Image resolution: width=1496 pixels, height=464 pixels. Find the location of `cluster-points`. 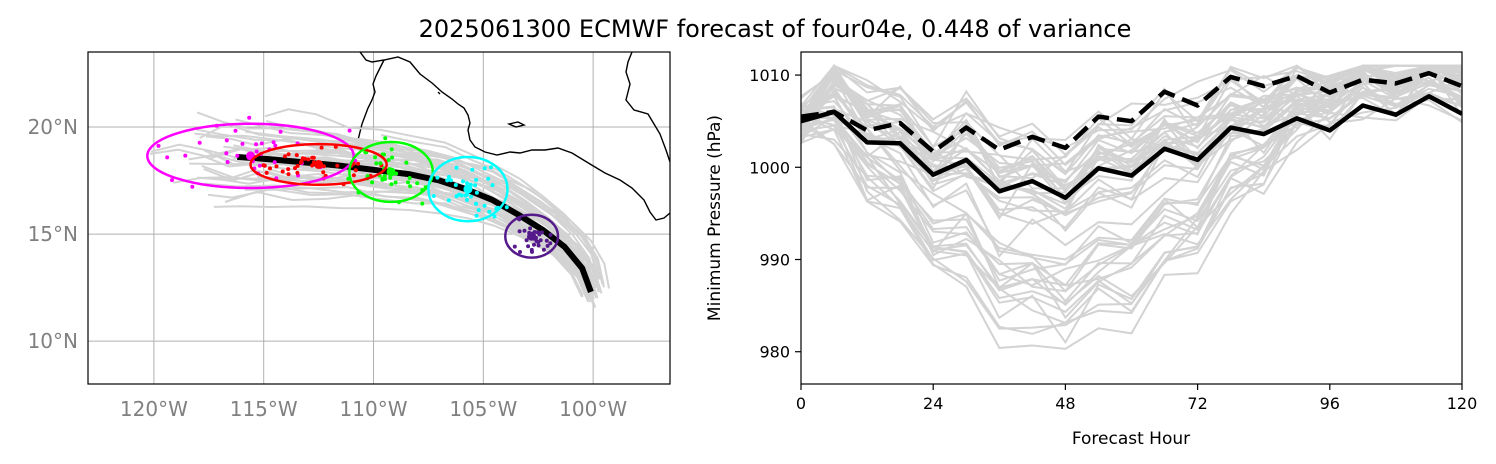

cluster-points is located at coordinates (354, 184).